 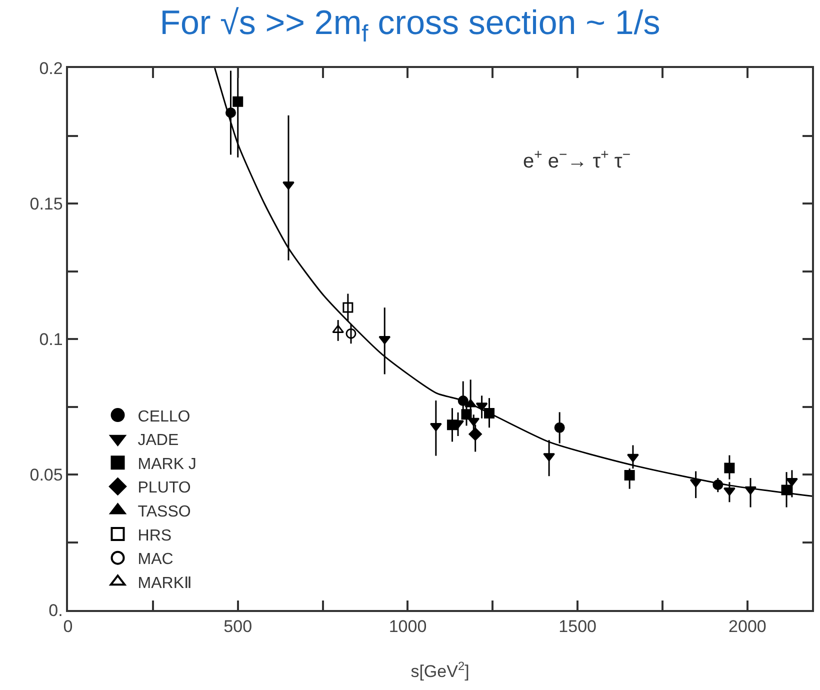 What do you see at coordinates (55, 610) in the screenshot?
I see `y-tick-label: 0.` at bounding box center [55, 610].